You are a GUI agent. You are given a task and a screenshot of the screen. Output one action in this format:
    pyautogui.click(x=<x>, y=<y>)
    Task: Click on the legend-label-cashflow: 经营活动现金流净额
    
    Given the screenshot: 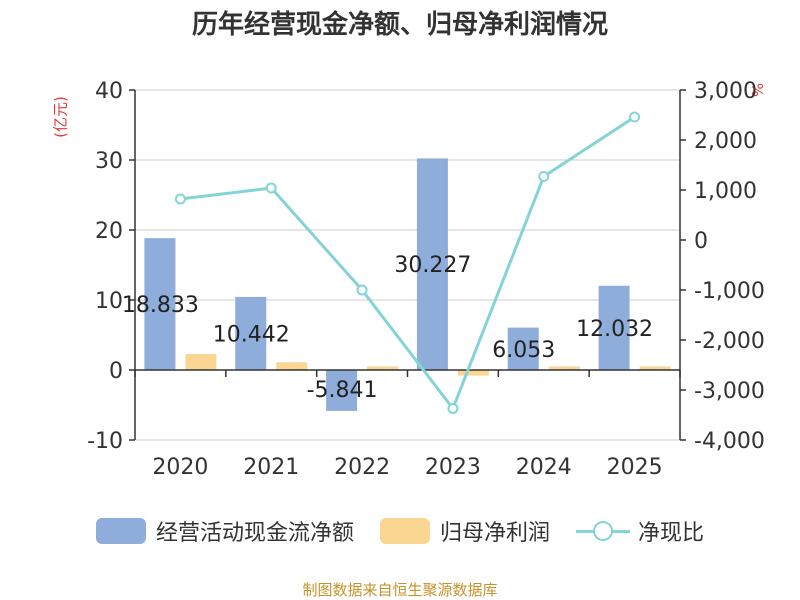 What is the action you would take?
    pyautogui.click(x=254, y=533)
    